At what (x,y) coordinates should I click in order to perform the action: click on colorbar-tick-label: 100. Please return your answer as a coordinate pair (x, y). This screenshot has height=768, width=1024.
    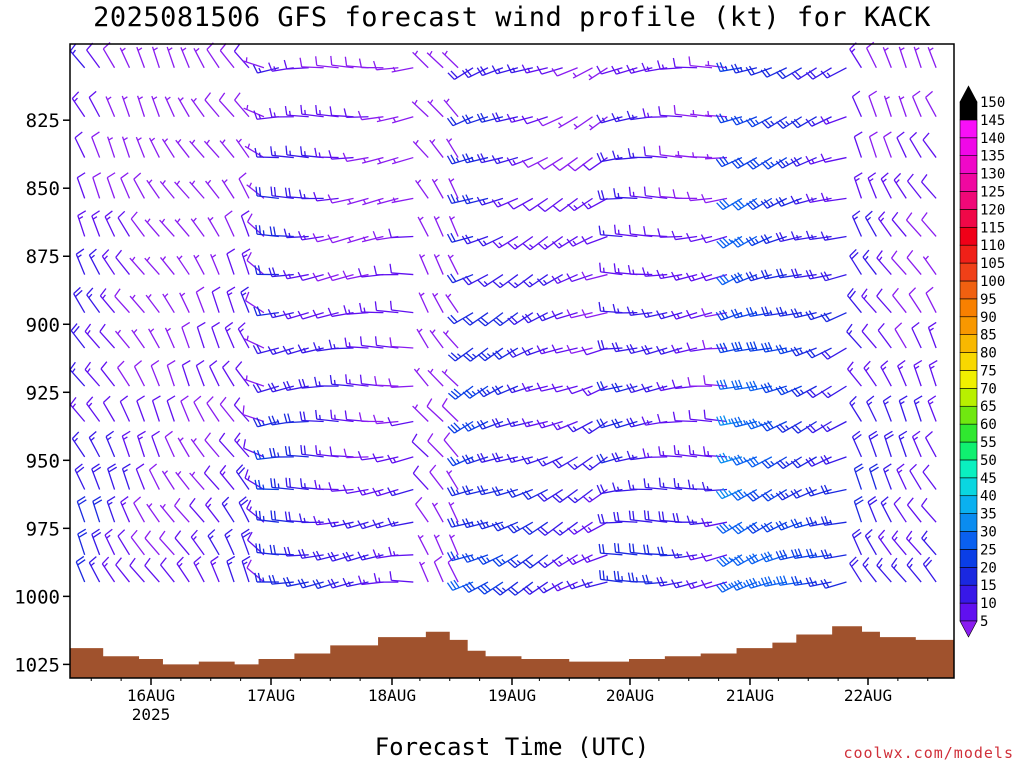
    Looking at the image, I should click on (992, 282).